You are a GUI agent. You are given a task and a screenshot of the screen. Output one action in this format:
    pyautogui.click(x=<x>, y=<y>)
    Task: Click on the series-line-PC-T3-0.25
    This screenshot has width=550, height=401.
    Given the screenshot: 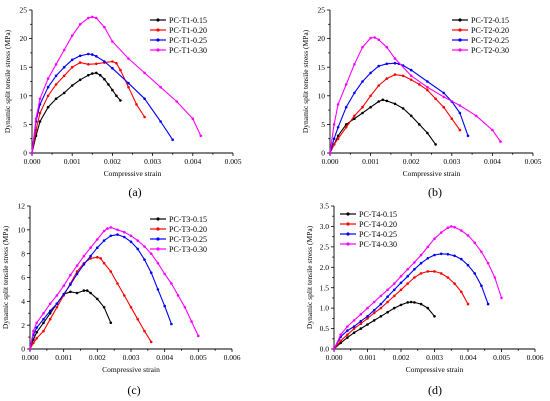 What is the action you would take?
    pyautogui.click(x=100, y=292)
    